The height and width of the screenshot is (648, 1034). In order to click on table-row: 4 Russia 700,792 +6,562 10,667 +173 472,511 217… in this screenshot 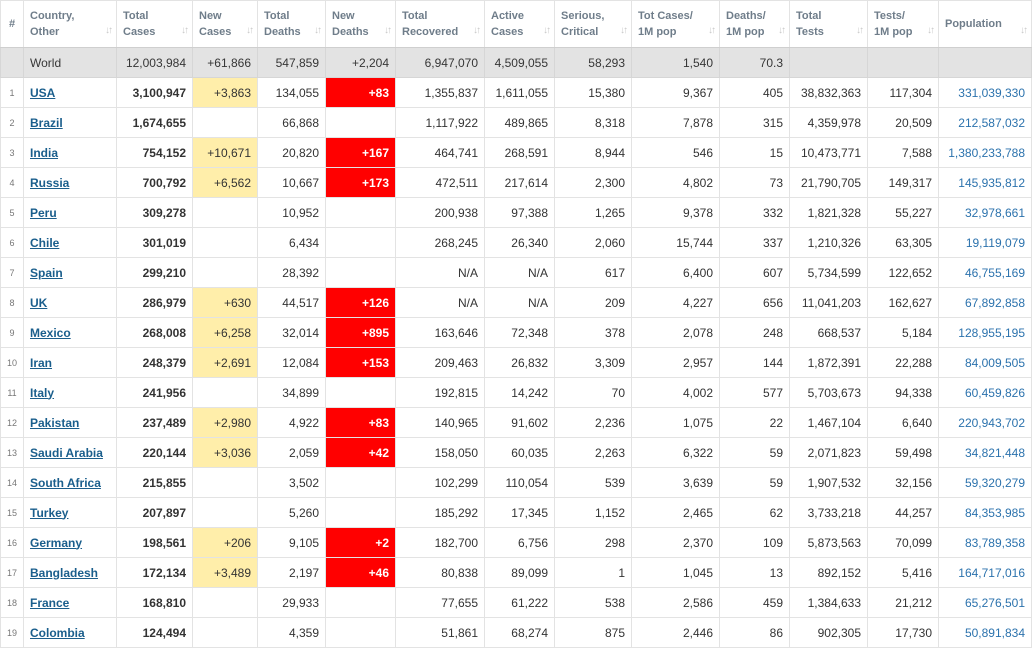, I will do `click(516, 182)`.